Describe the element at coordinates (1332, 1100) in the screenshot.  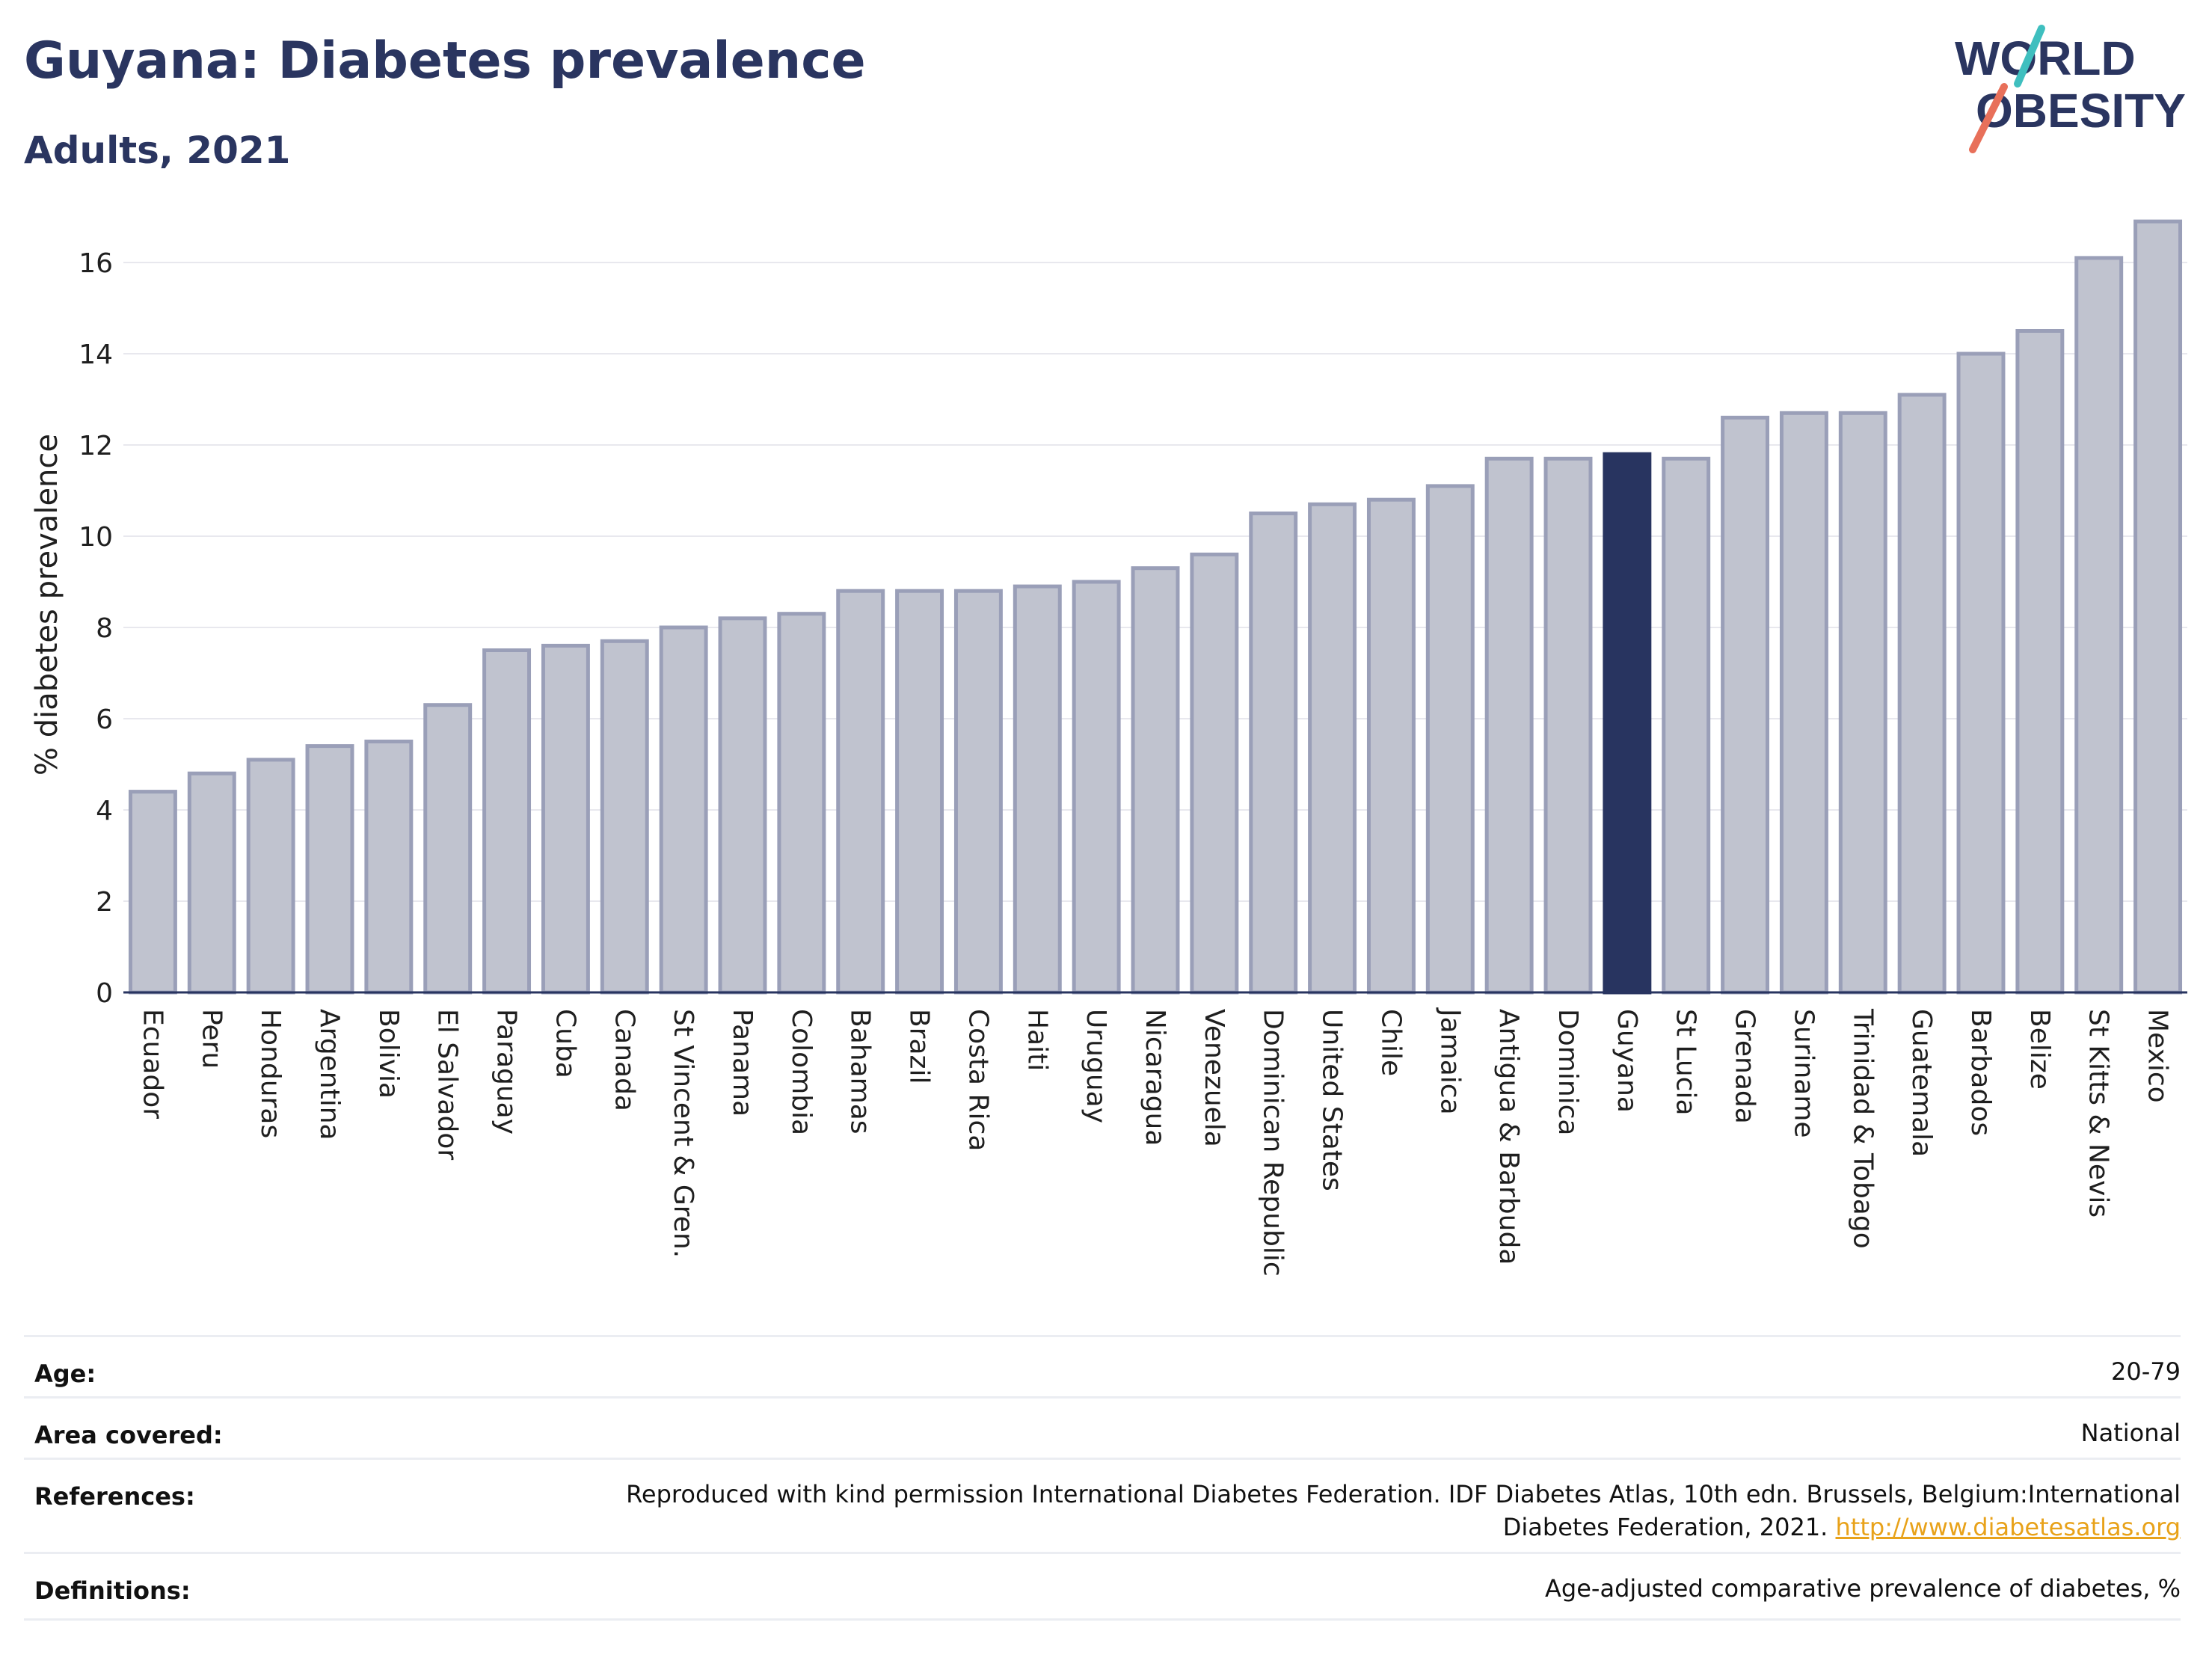
I see `x-tick-label: United States` at that location.